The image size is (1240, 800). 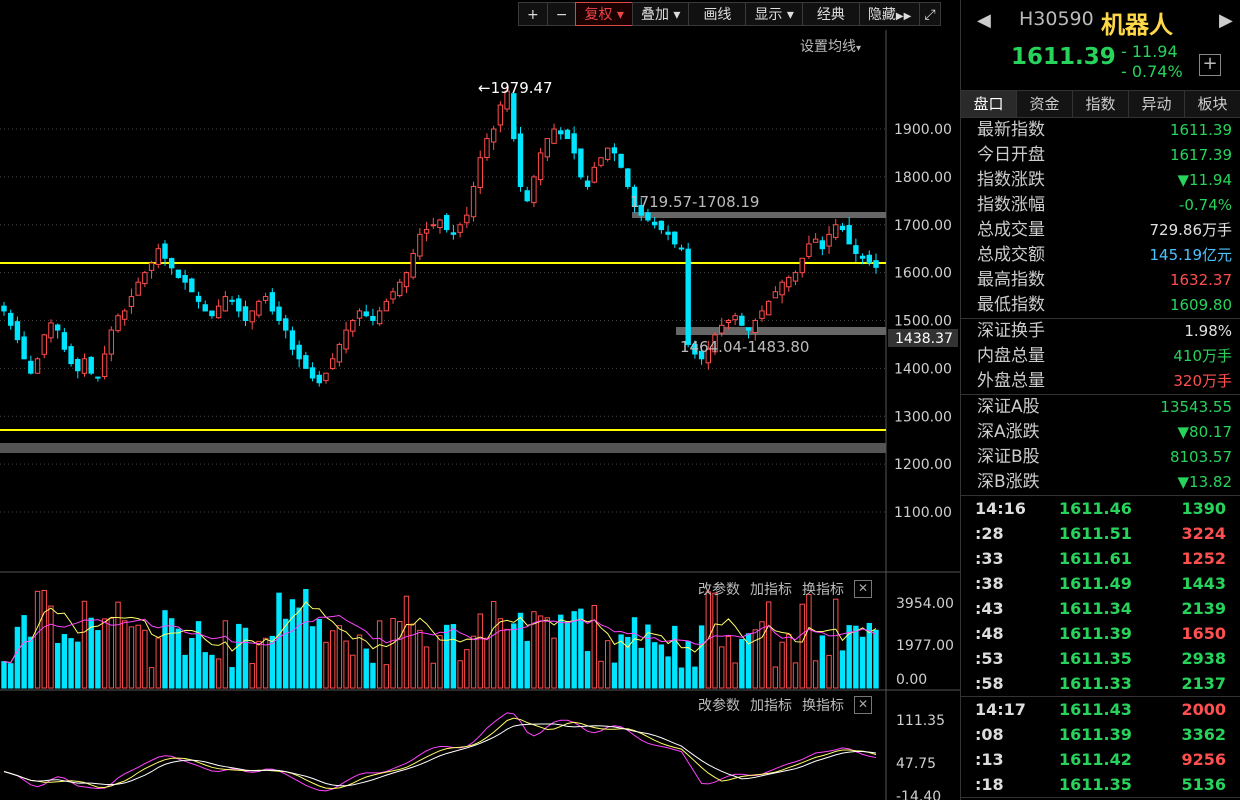 What do you see at coordinates (561, 14) in the screenshot?
I see `zoom-out-button: −` at bounding box center [561, 14].